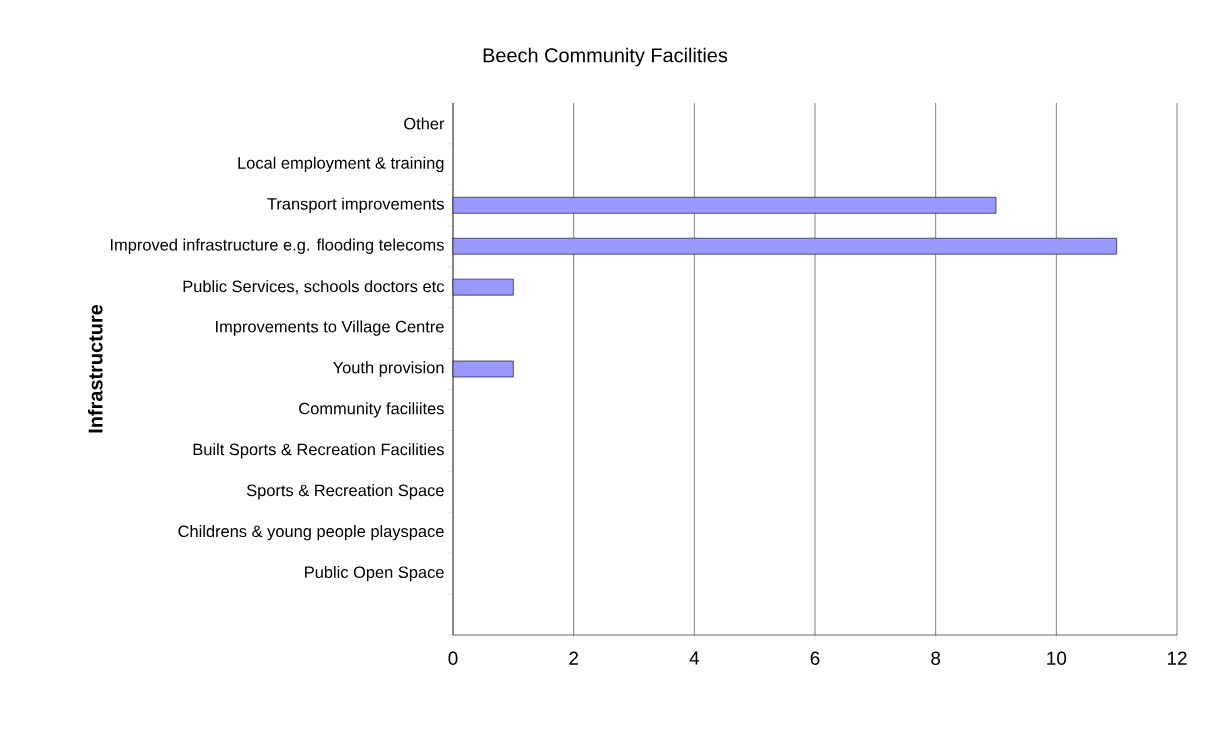 The width and height of the screenshot is (1211, 729). What do you see at coordinates (573, 658) in the screenshot?
I see `x-tick-label: 2` at bounding box center [573, 658].